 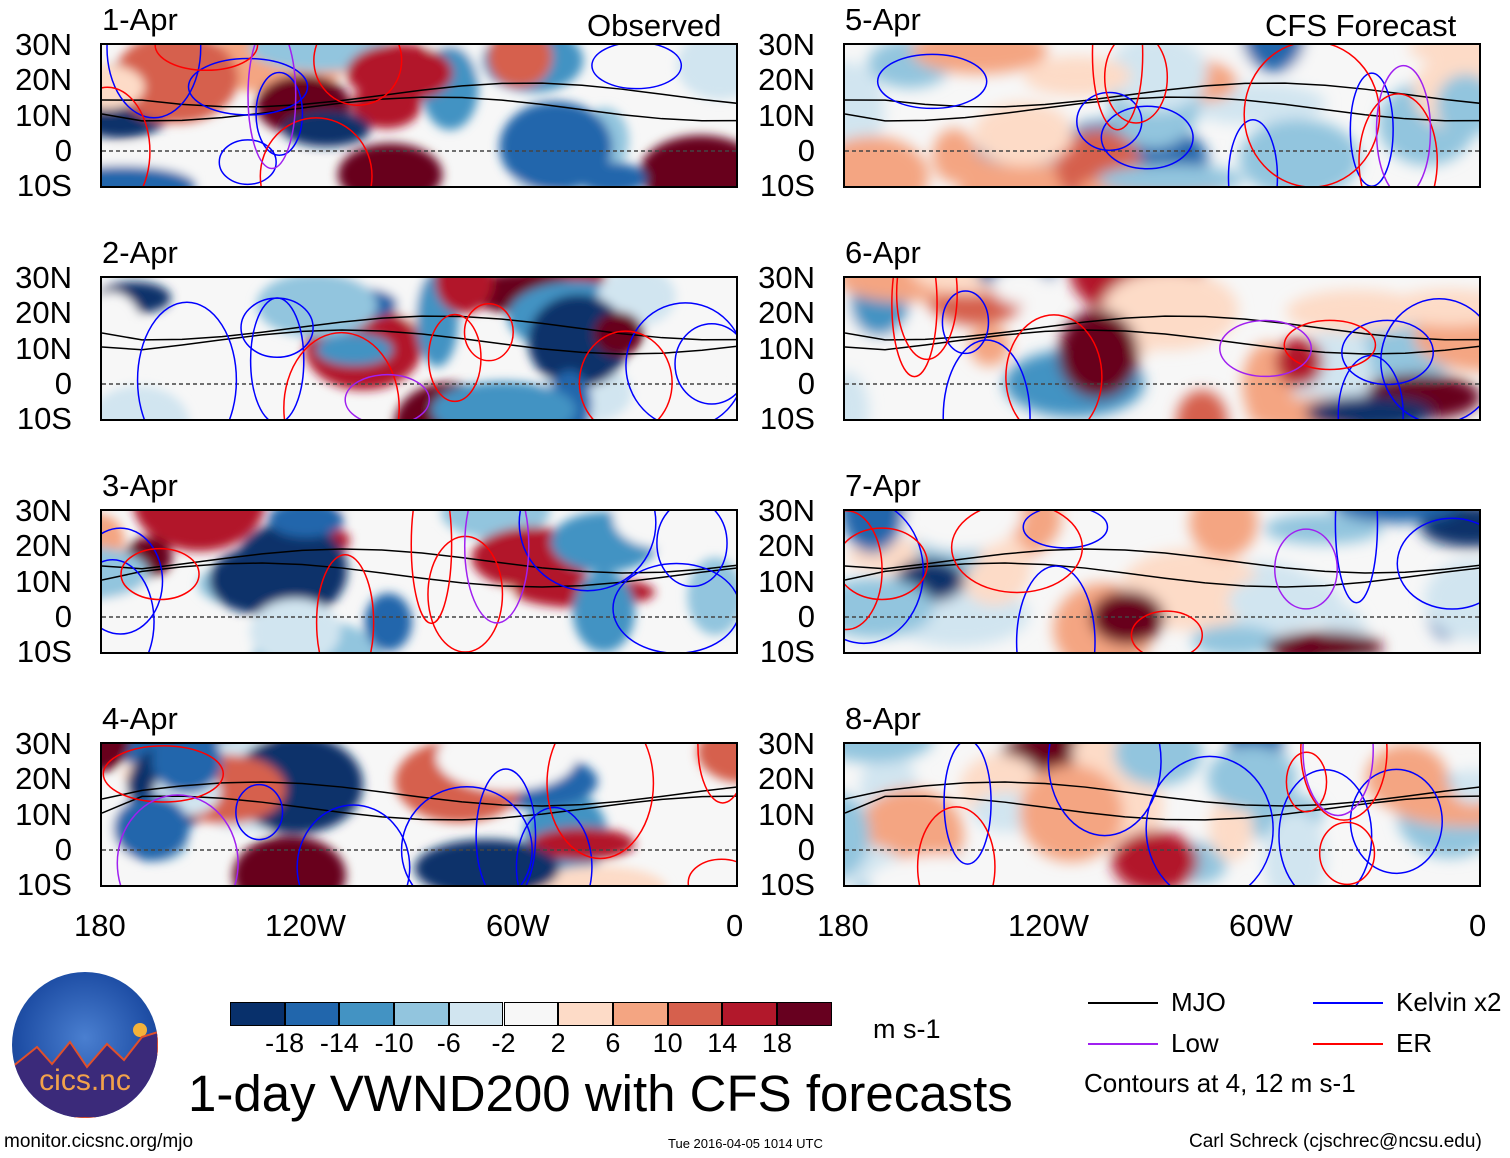 What do you see at coordinates (1123, 1003) in the screenshot?
I see `legend-line-mjo` at bounding box center [1123, 1003].